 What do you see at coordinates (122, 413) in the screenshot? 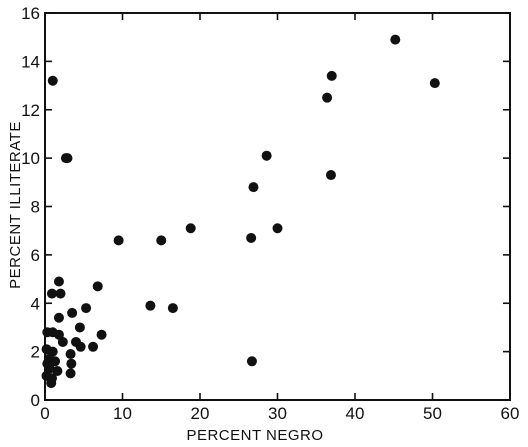
I see `x-tick-label: 10` at bounding box center [122, 413].